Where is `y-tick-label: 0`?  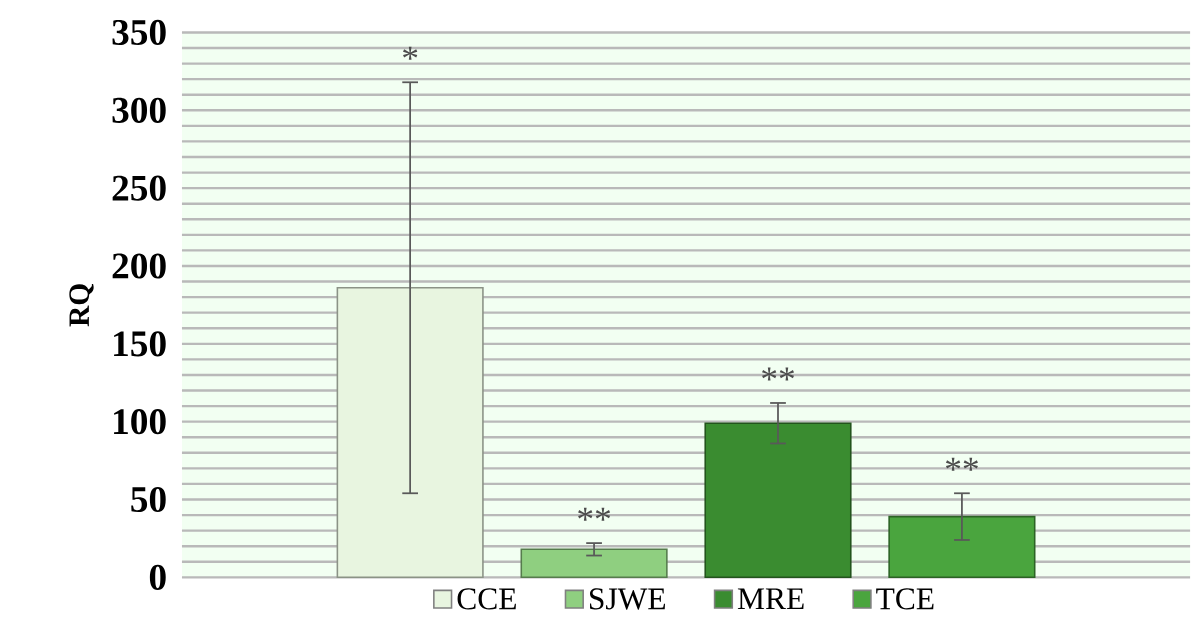
y-tick-label: 0 is located at coordinates (157, 577).